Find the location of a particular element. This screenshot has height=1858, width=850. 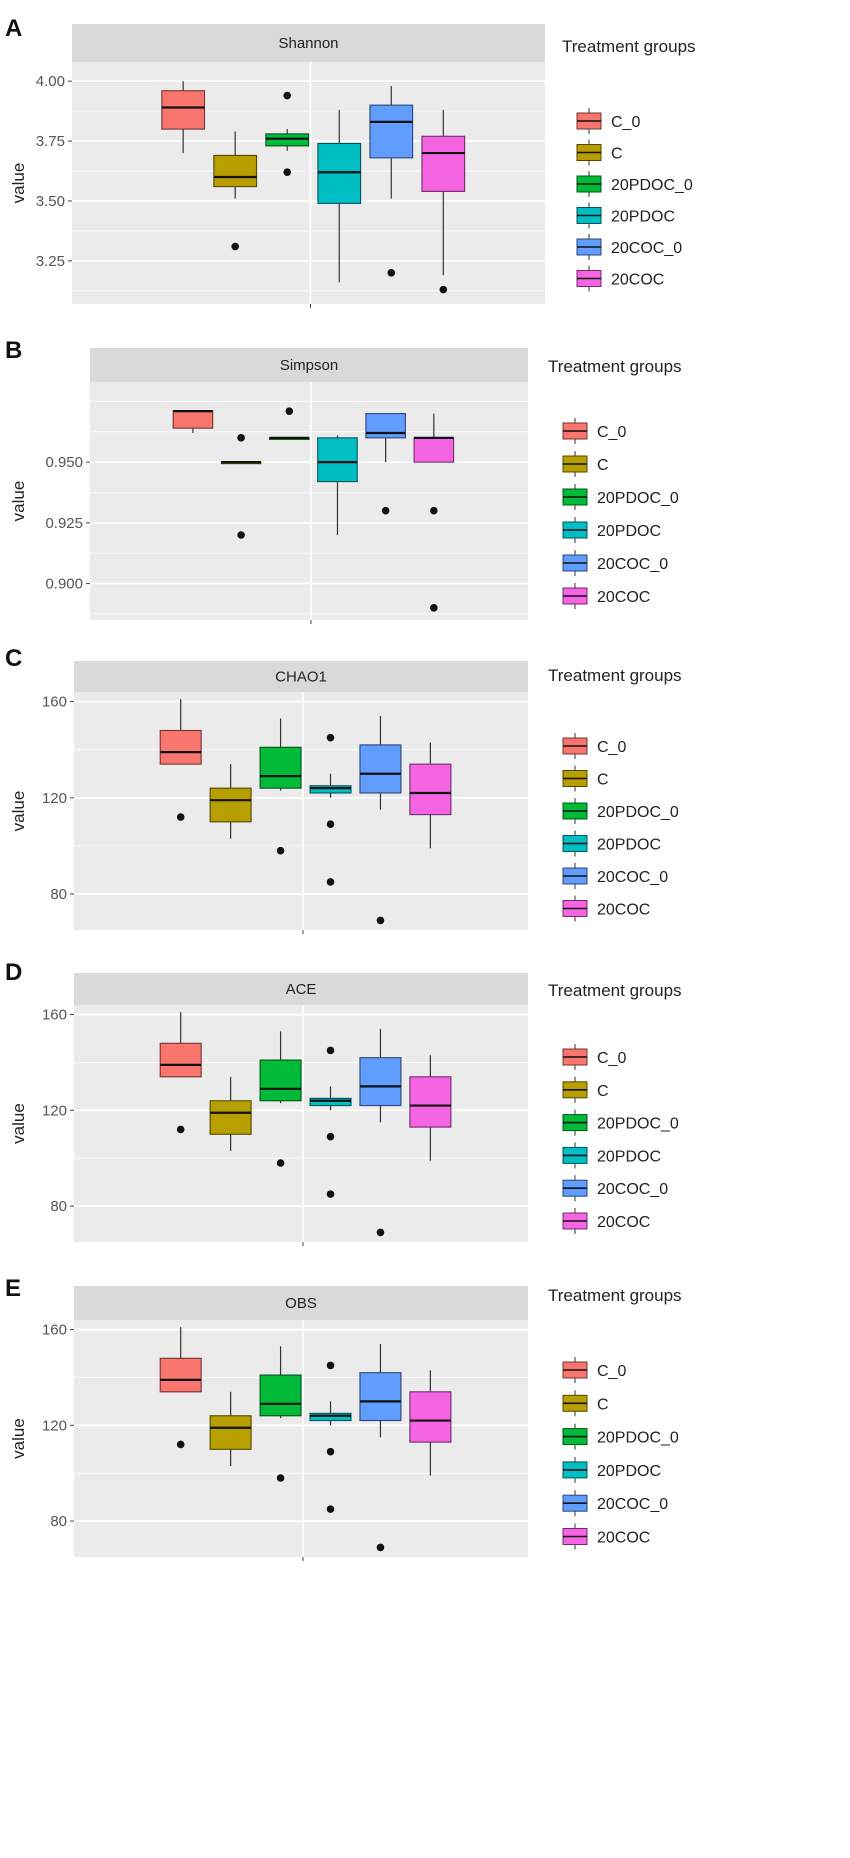

legend-label: 20PDOC_0 is located at coordinates (638, 812).